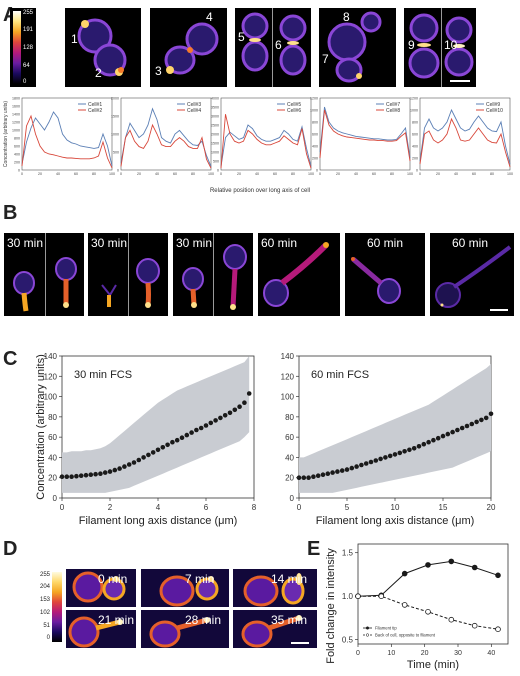 This screenshot has width=520, height=676. What do you see at coordinates (209, 17) in the screenshot?
I see `cell-number: 4` at bounding box center [209, 17].